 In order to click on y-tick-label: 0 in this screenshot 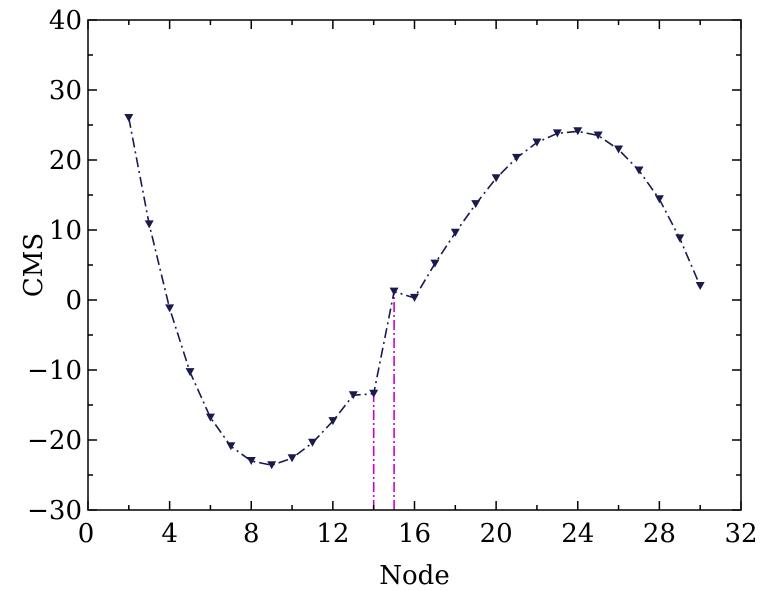, I will do `click(73, 301)`.